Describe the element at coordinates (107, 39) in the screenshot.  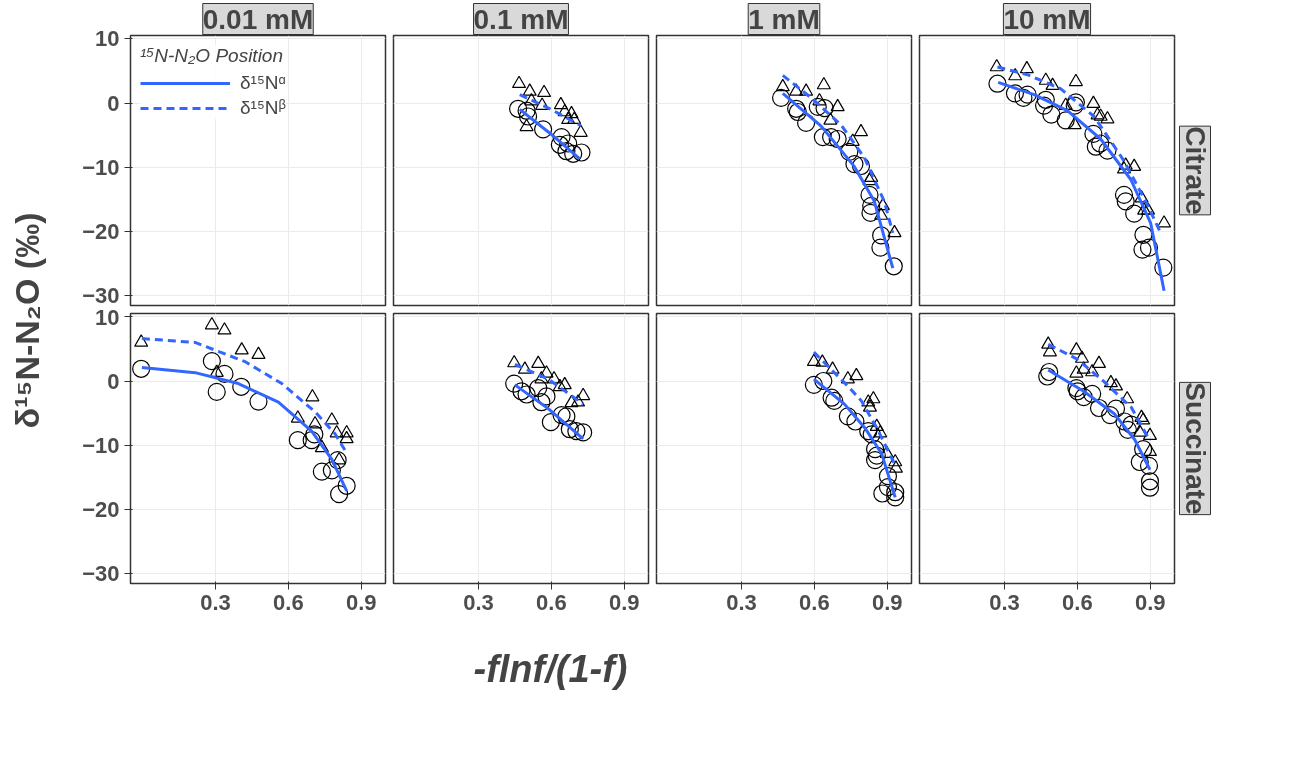
I see `y-tick-label: 10` at that location.